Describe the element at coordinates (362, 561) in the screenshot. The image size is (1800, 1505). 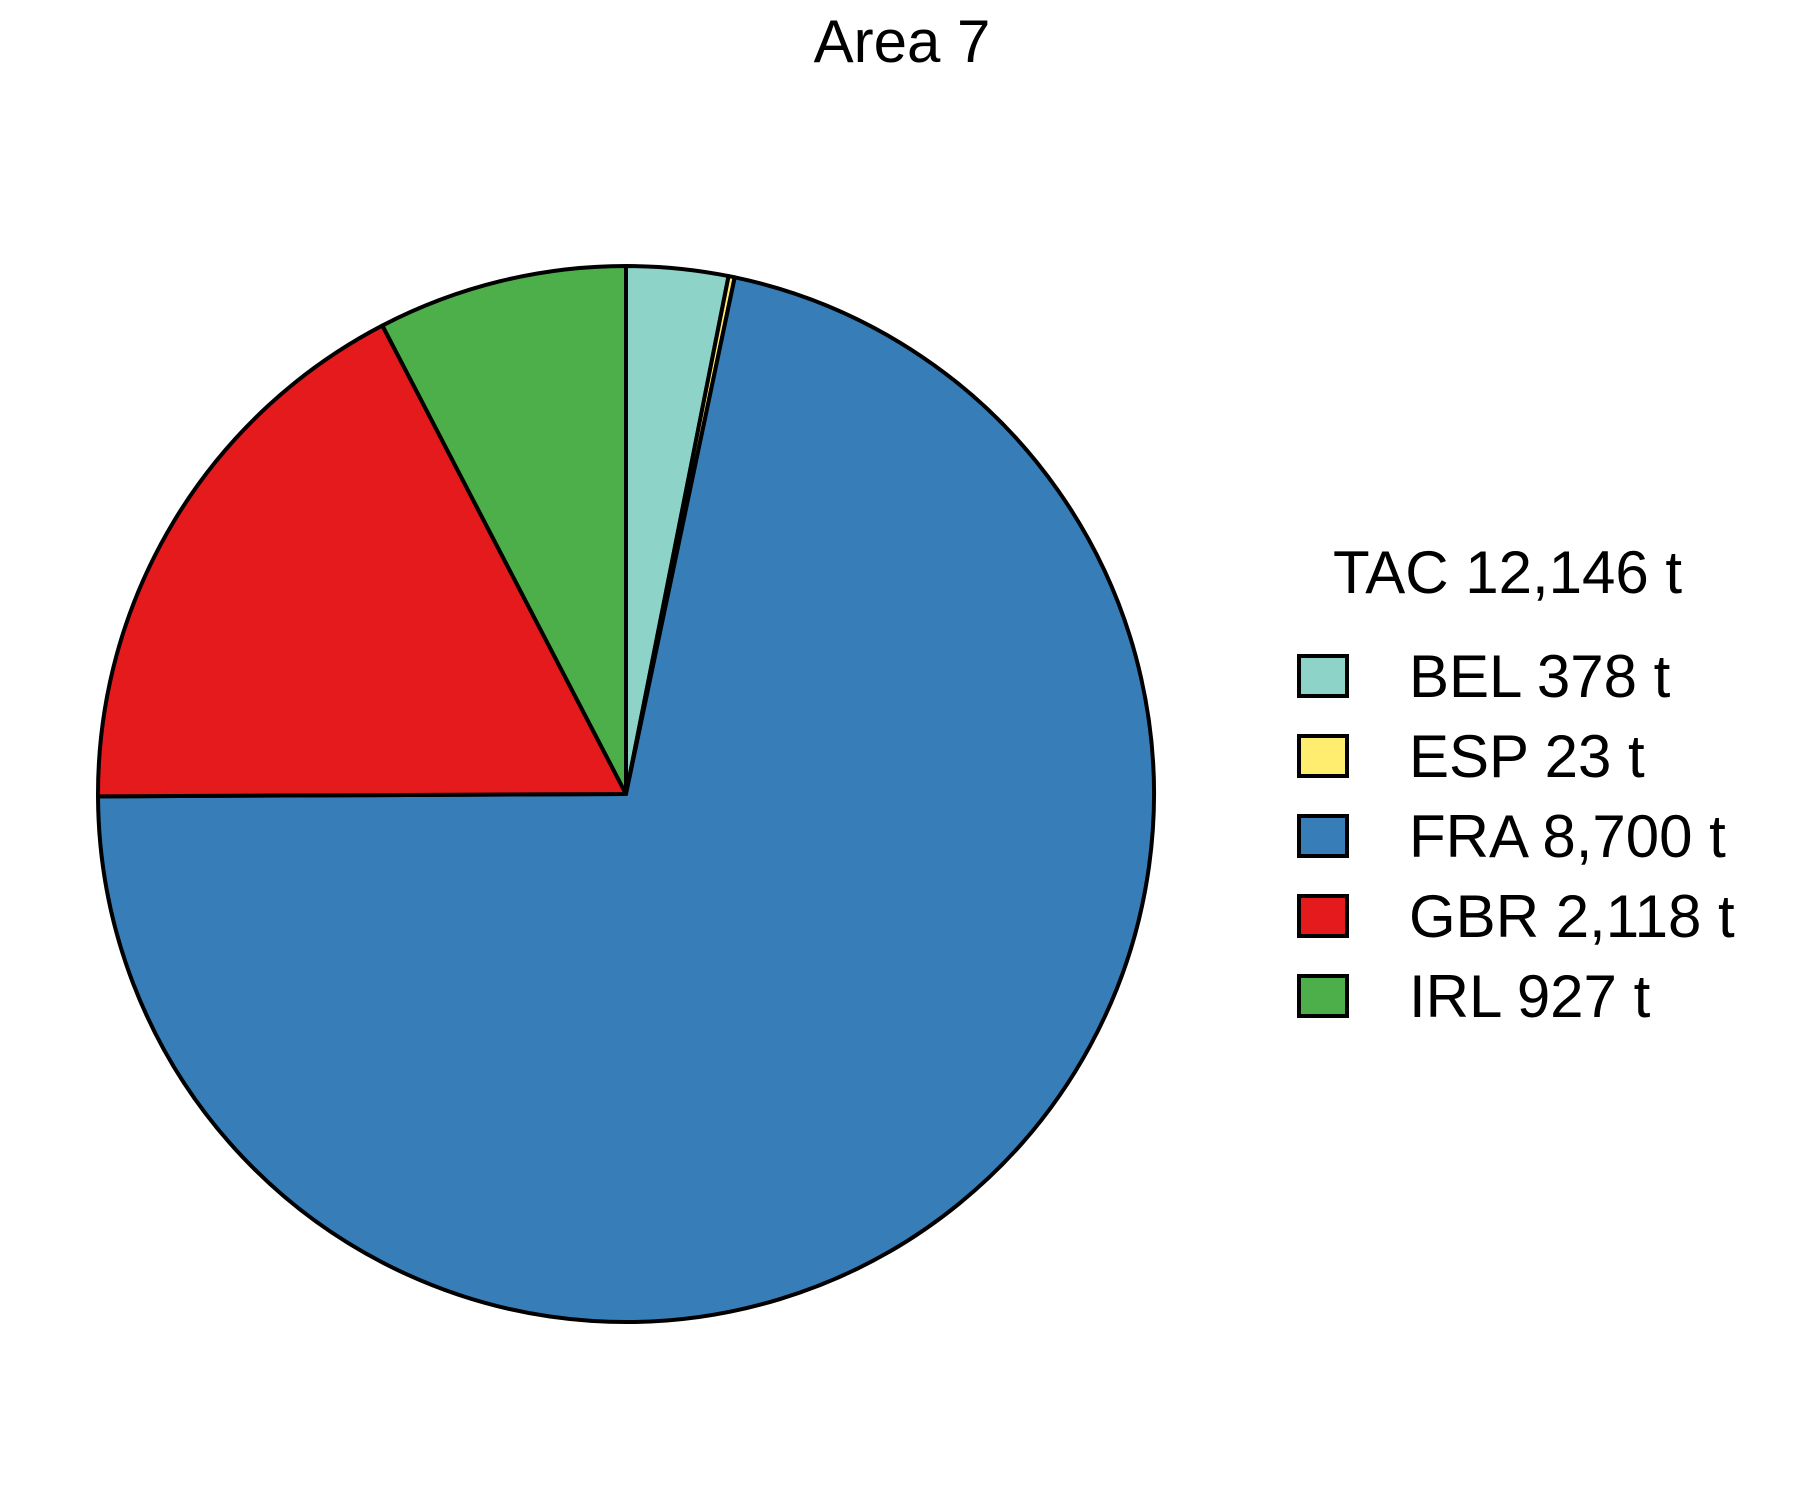
I see `pie-slice-gbr` at that location.